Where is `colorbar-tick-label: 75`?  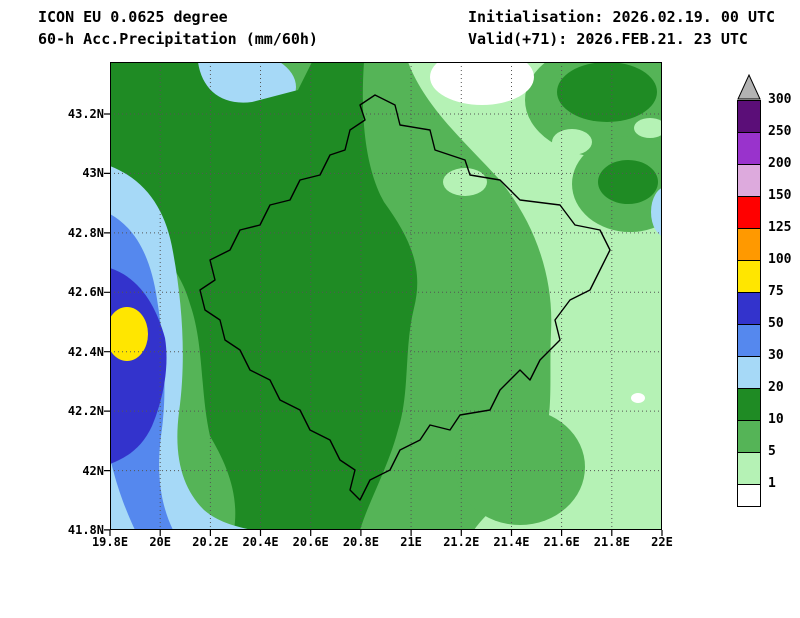
colorbar-tick-label: 75 is located at coordinates (776, 291).